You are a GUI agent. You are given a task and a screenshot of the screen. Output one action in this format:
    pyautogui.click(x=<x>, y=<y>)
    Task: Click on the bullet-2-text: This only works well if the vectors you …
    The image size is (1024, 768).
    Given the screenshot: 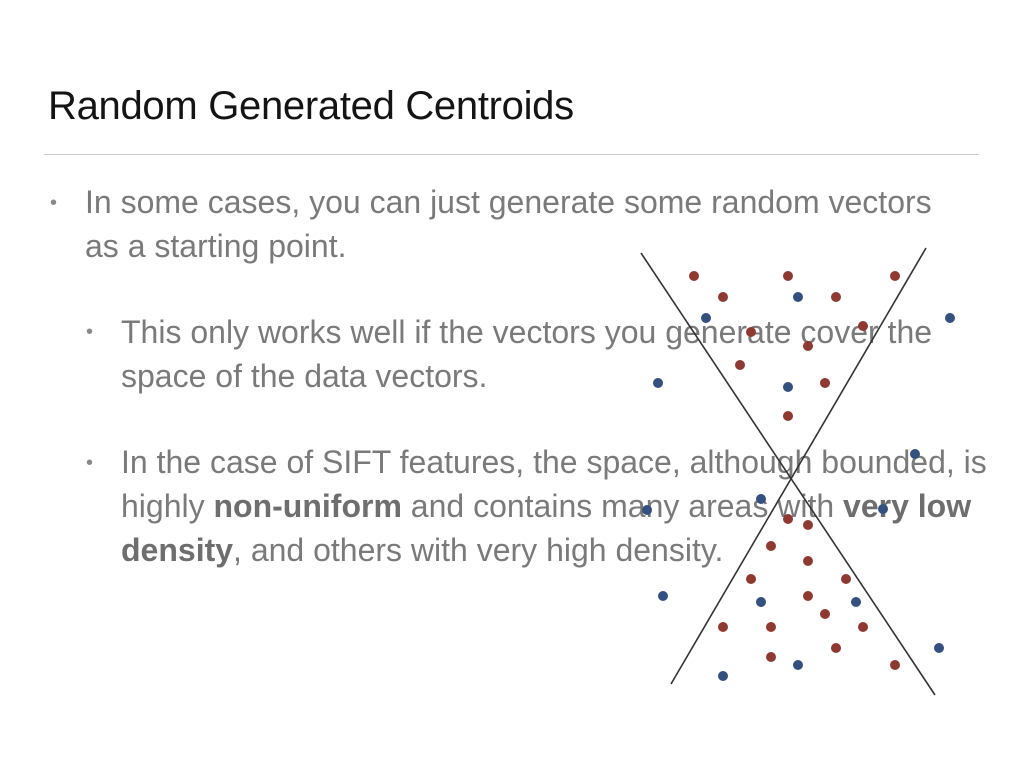 What is the action you would take?
    pyautogui.click(x=527, y=354)
    